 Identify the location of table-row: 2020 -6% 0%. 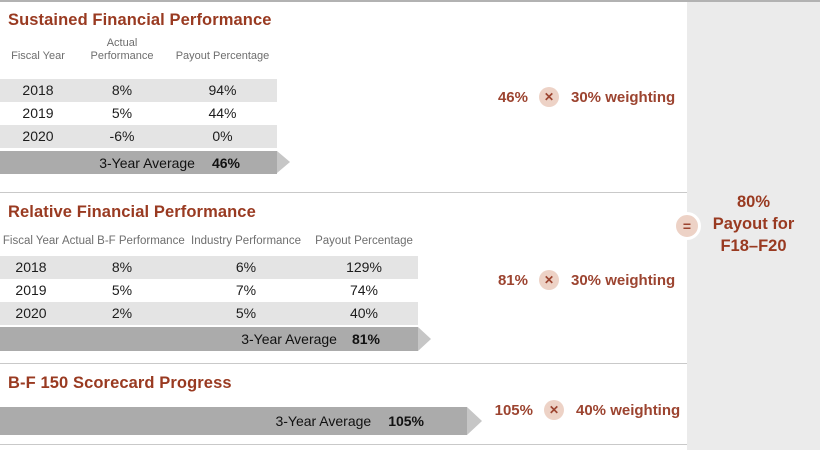
(138, 136).